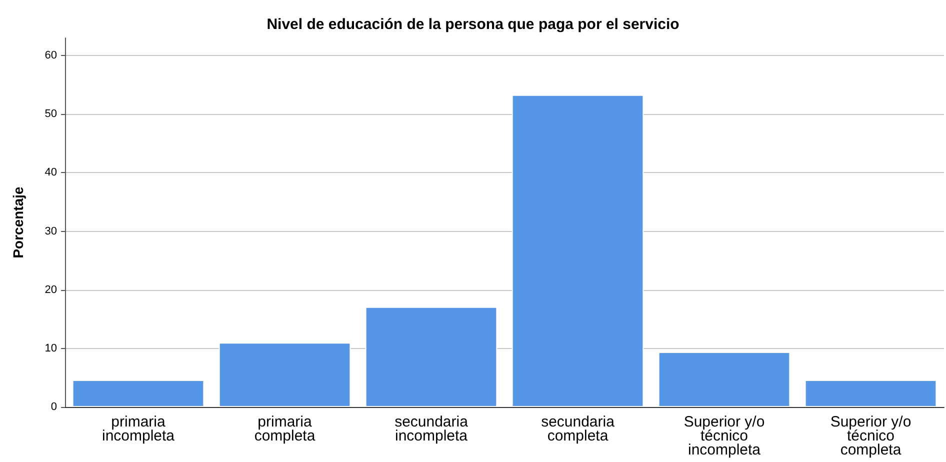 The image size is (946, 462). Describe the element at coordinates (285, 429) in the screenshot. I see `x-tick-label: primaria completa` at that location.